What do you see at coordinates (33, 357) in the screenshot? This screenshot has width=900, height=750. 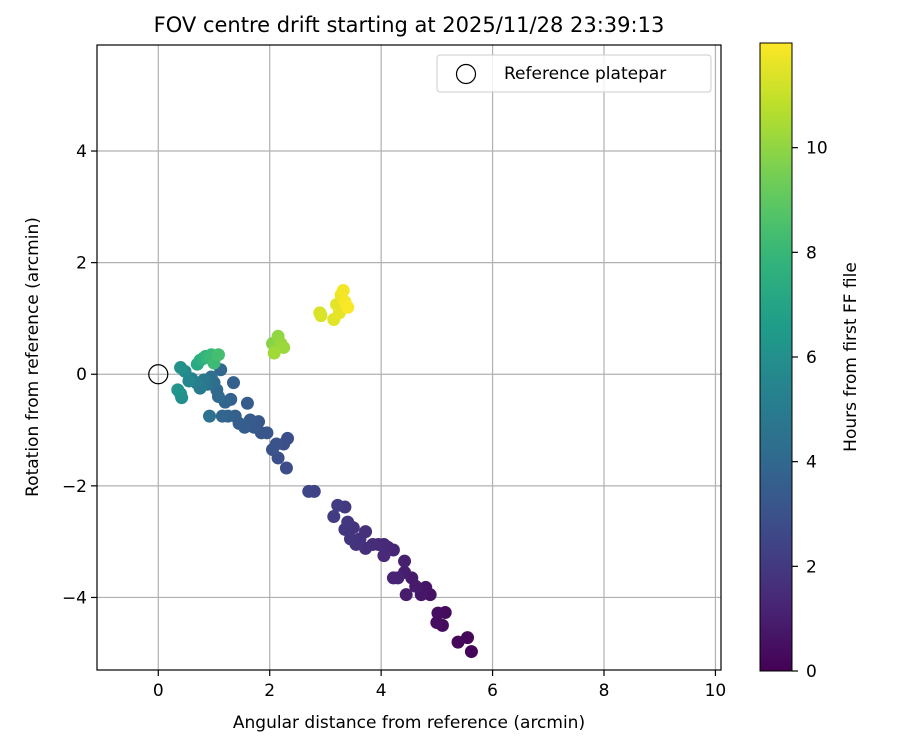 I see `y-axis-label: Rotation from reference (arcmin)` at bounding box center [33, 357].